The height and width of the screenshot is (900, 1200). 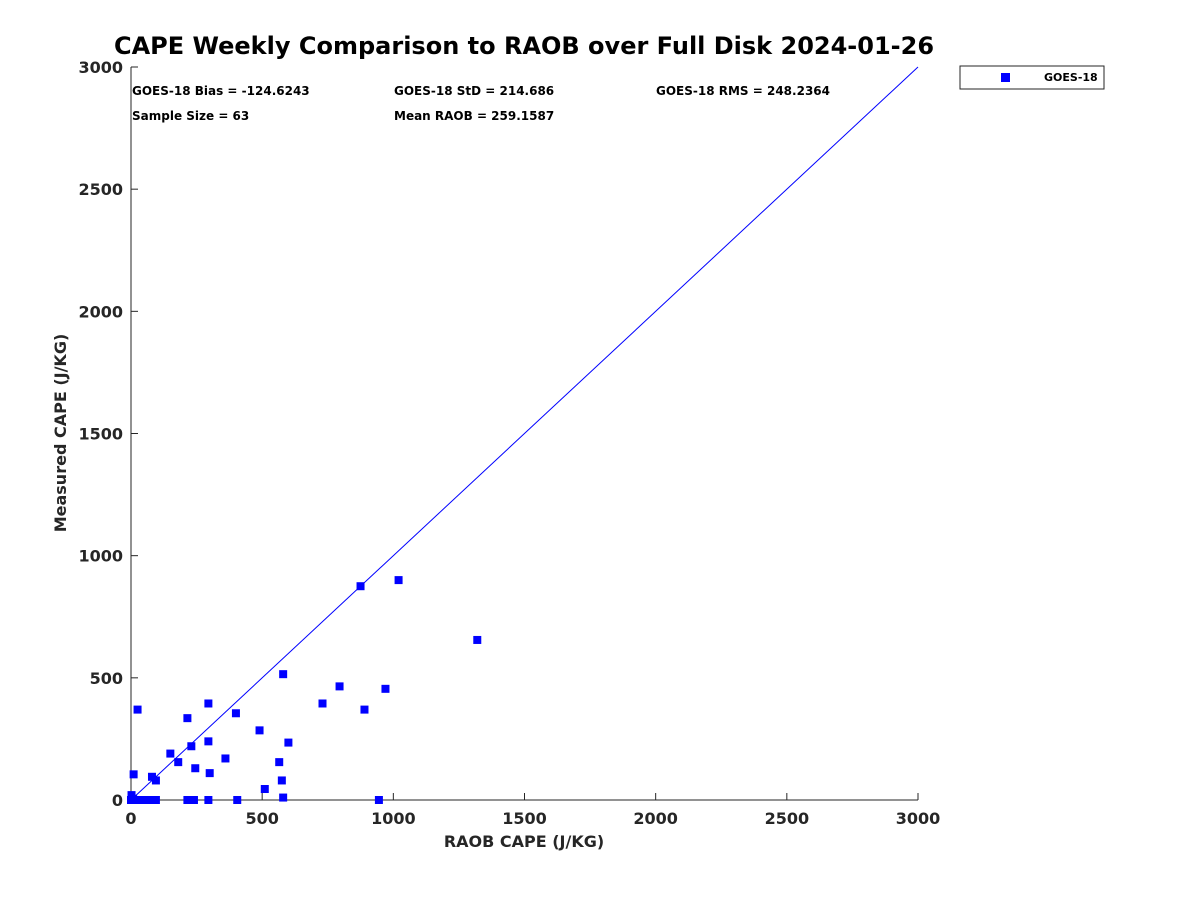 I want to click on stat-mean-raob: Mean RAOB = 259.1587, so click(x=474, y=116).